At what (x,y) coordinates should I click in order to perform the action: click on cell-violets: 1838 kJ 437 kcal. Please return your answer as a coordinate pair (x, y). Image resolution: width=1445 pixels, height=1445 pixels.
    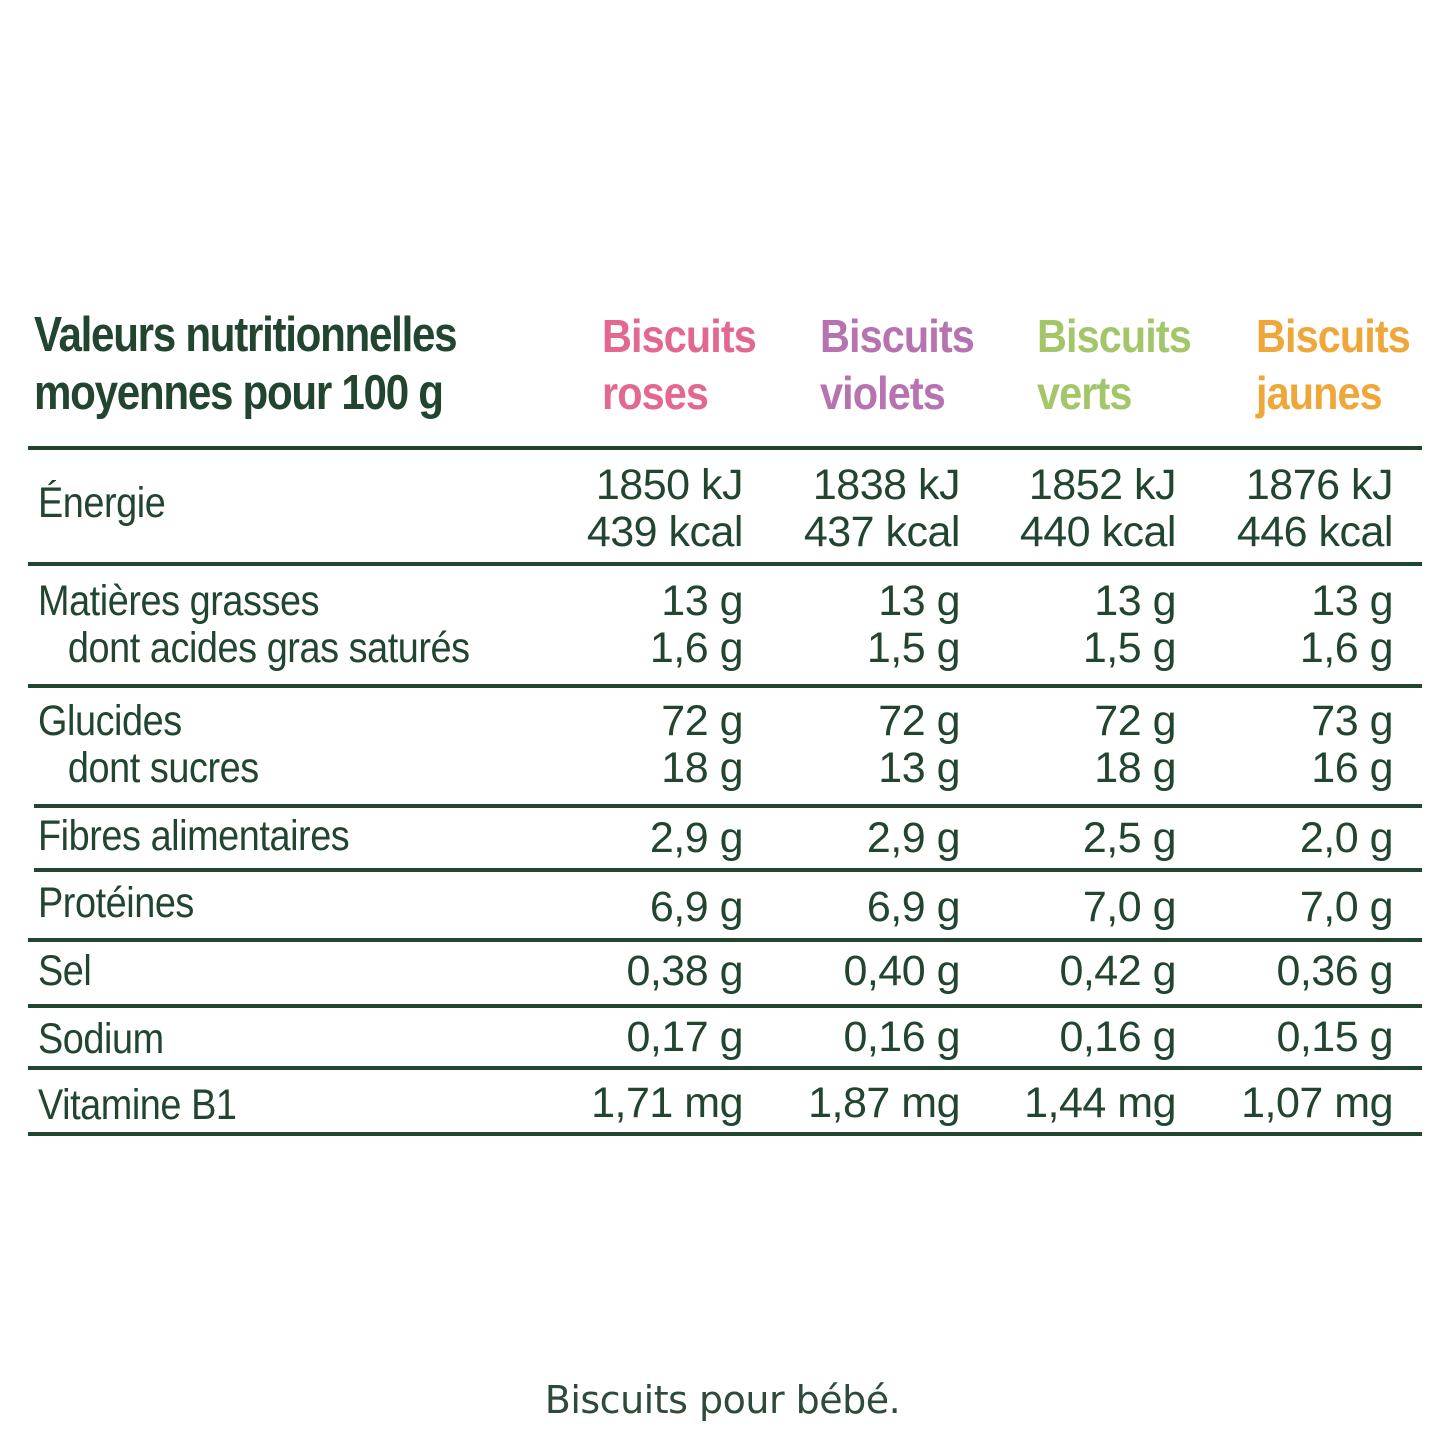
    Looking at the image, I should click on (882, 508).